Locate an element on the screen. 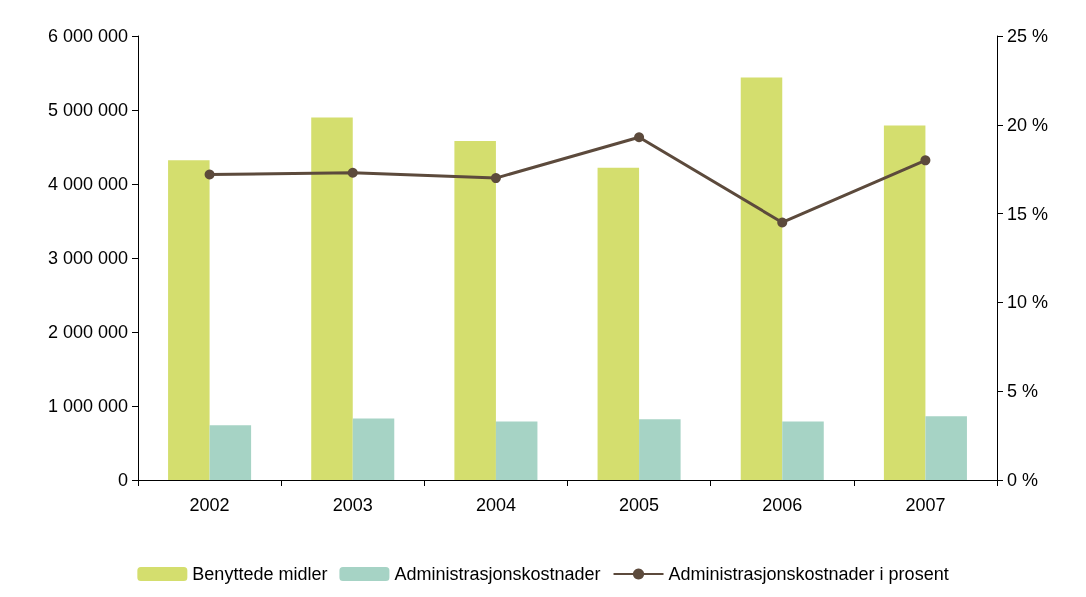 The height and width of the screenshot is (597, 1086). y2-tick-label: 15 % is located at coordinates (1028, 213).